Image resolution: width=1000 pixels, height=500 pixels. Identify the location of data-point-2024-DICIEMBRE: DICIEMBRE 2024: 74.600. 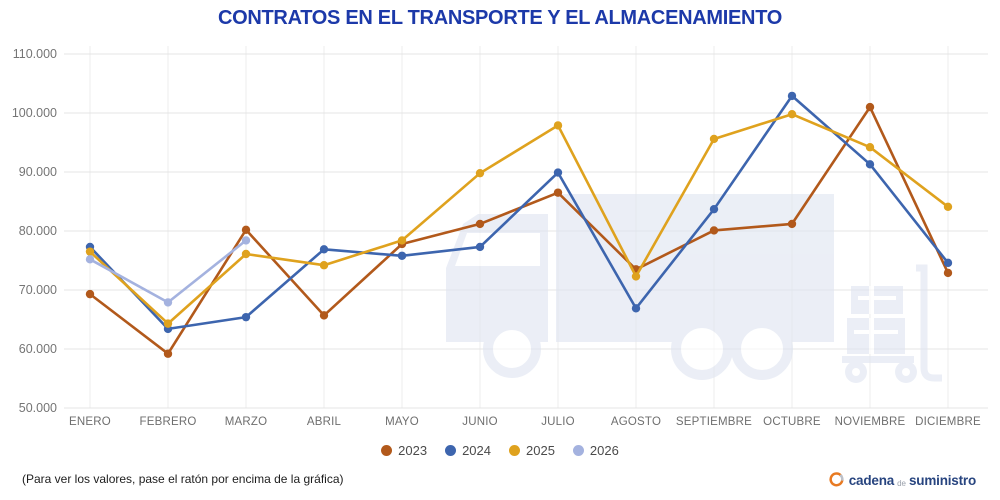
(948, 263).